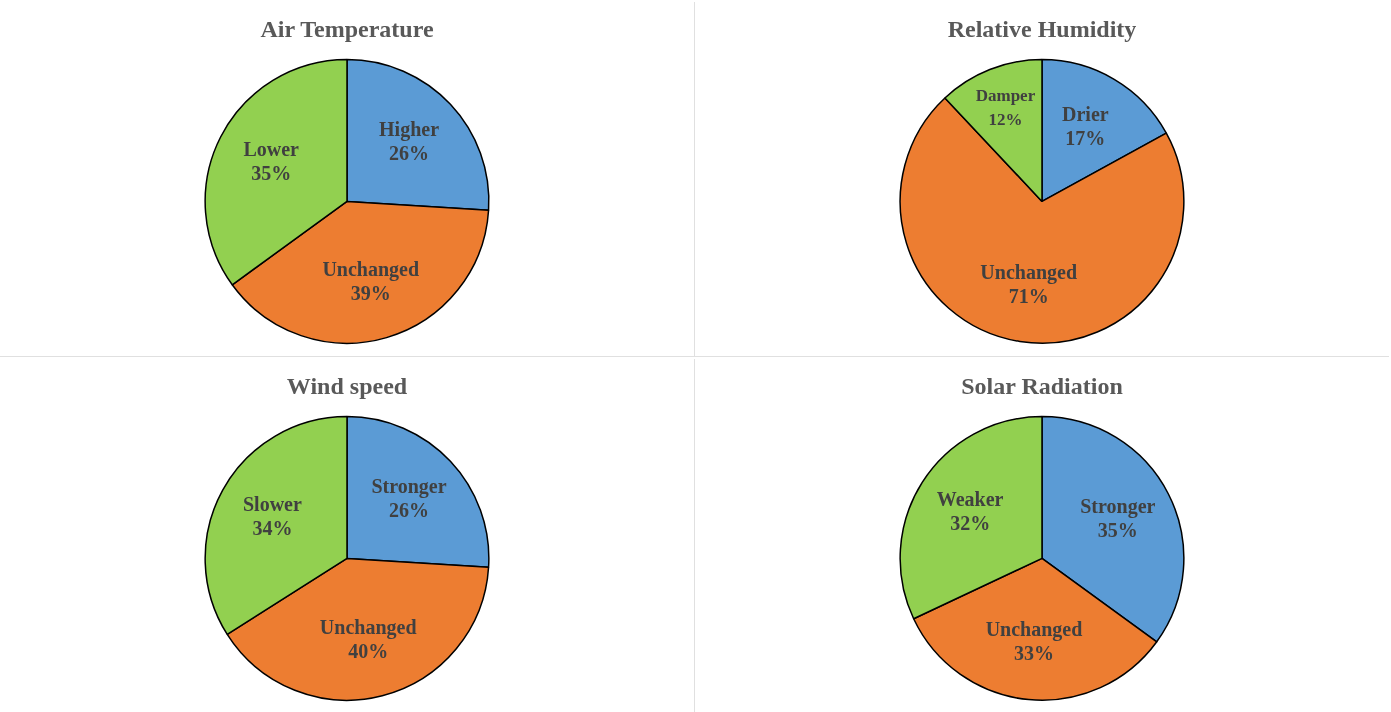 The image size is (1391, 712). What do you see at coordinates (1005, 120) in the screenshot?
I see `data-label: 12%` at bounding box center [1005, 120].